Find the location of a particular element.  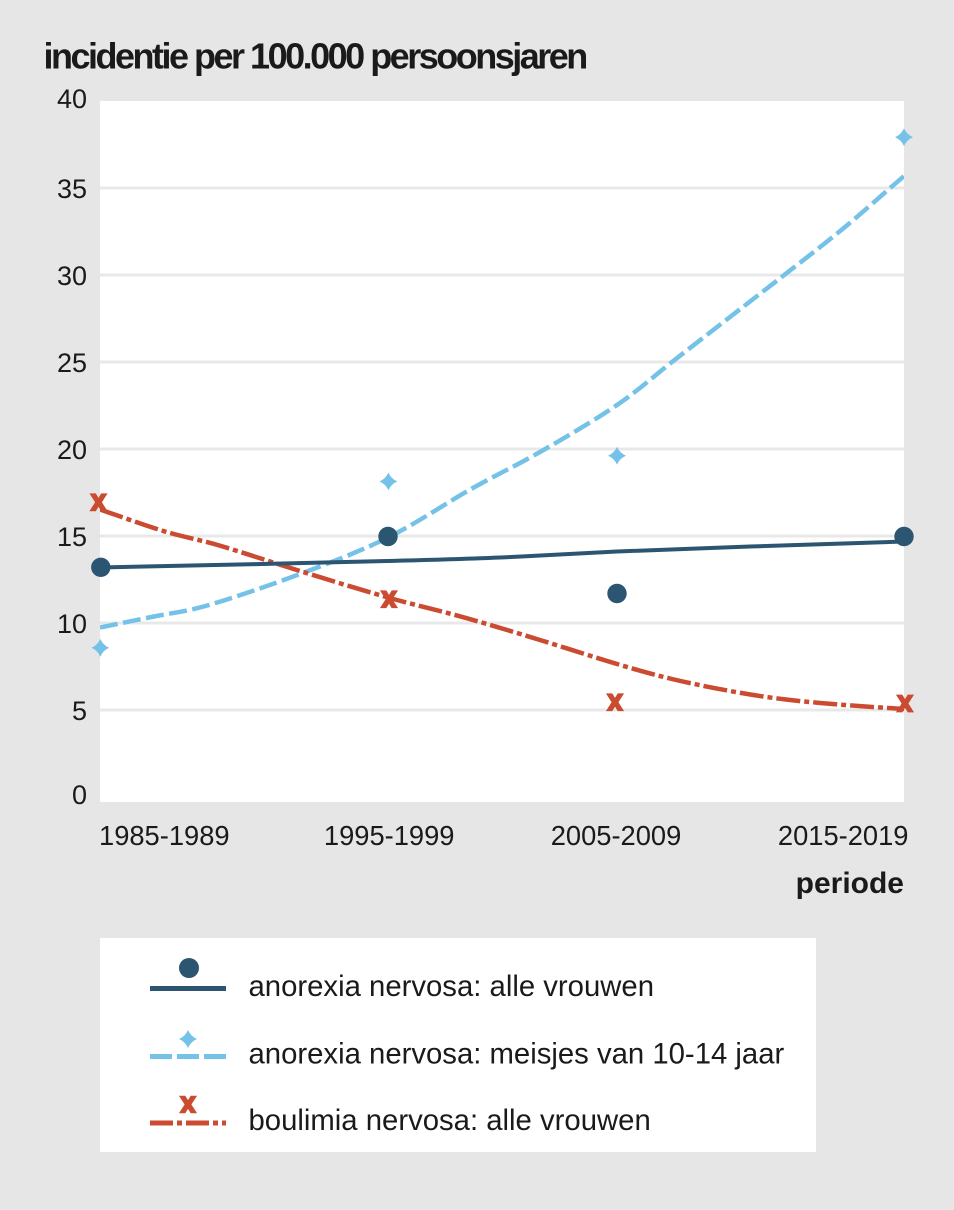

svg-text: 25 is located at coordinates (72, 363).